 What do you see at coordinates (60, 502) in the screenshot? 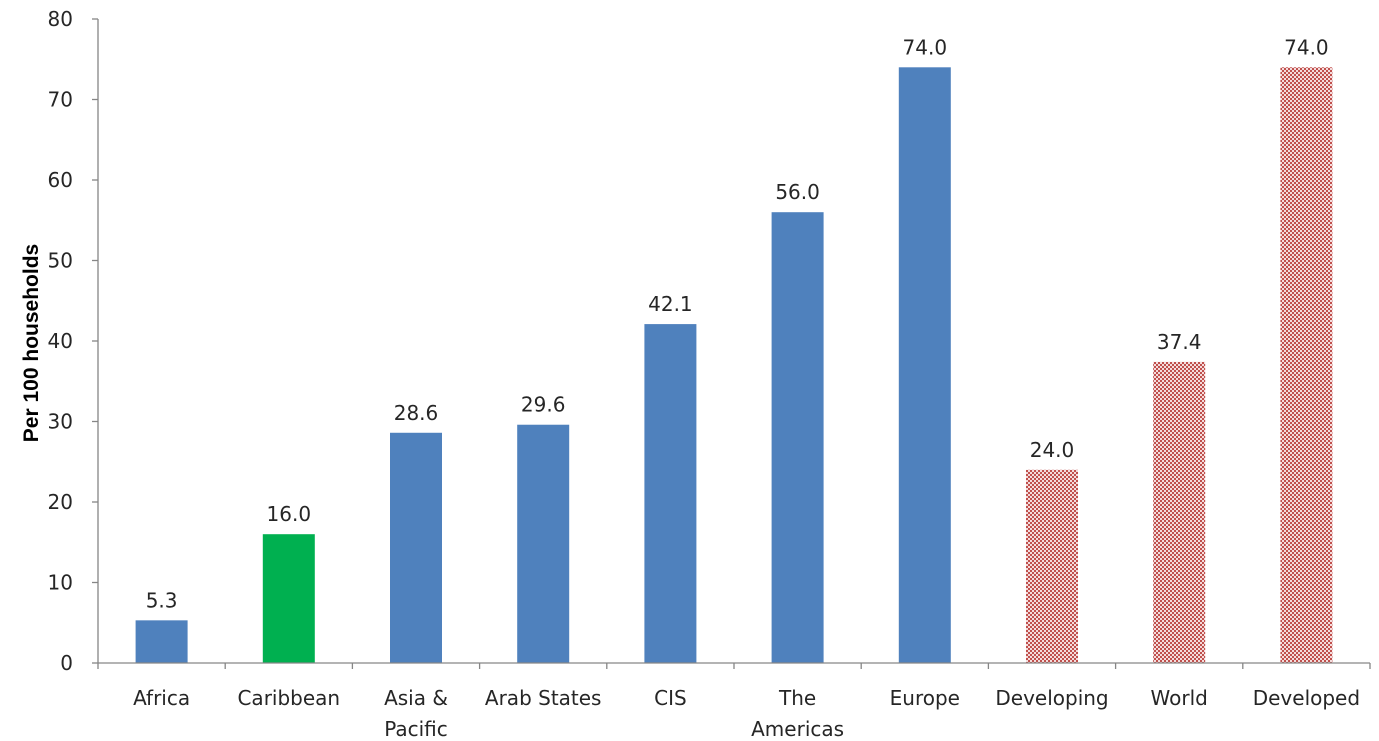
I see `y-tick-label: 20` at bounding box center [60, 502].